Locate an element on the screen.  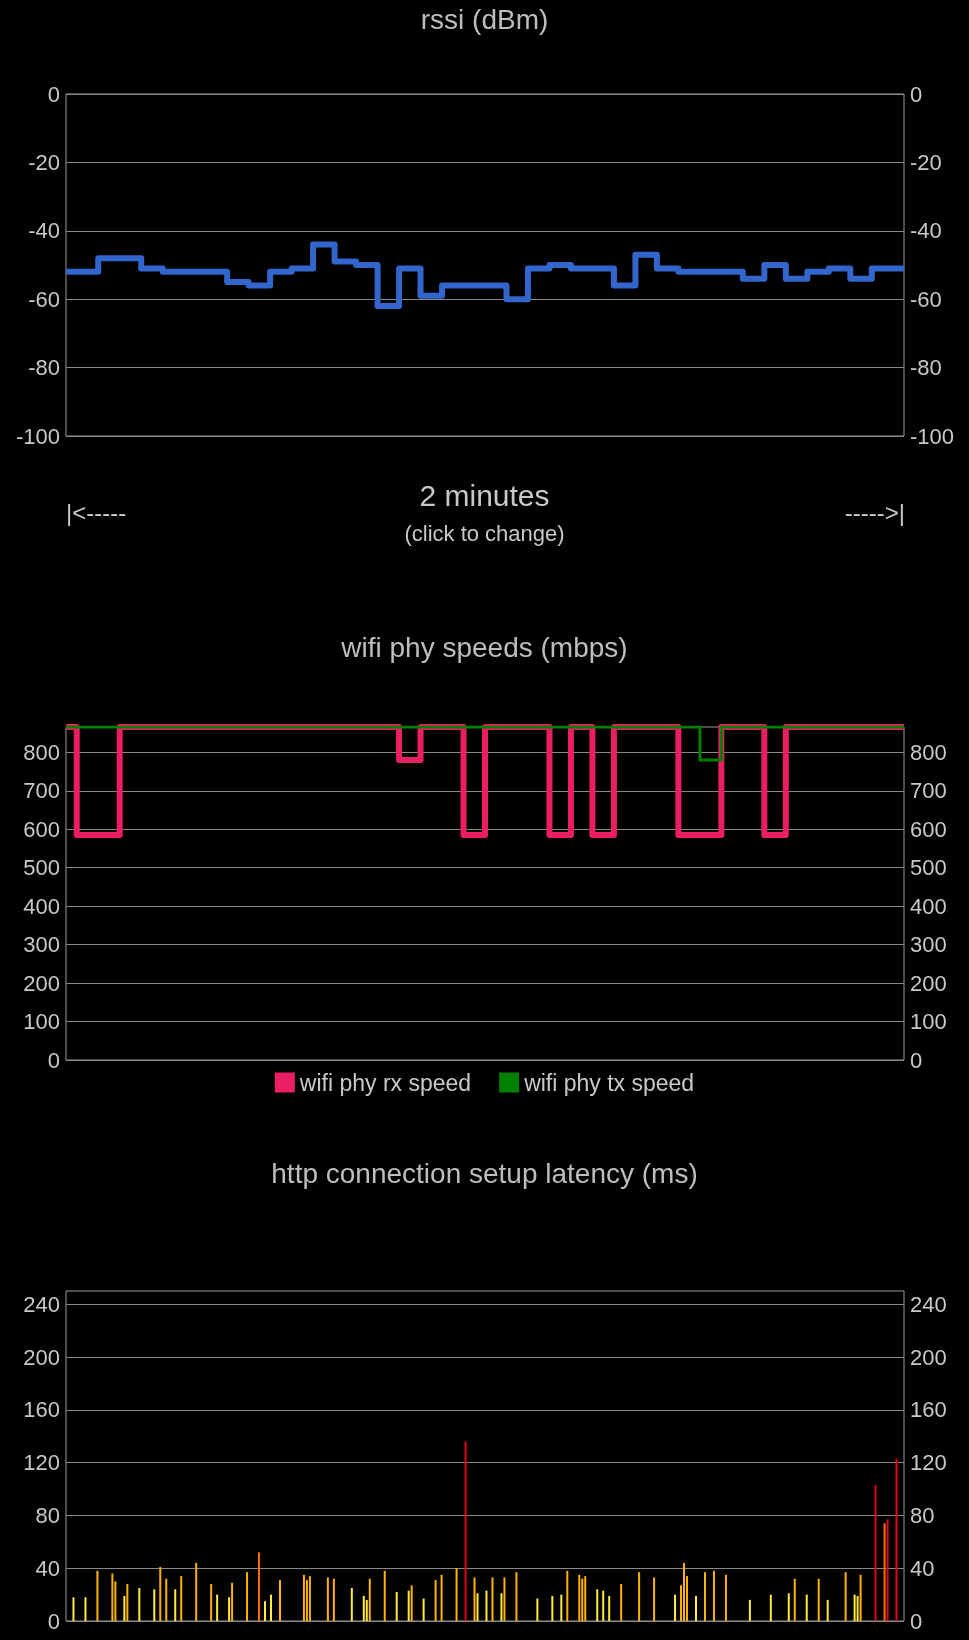
y-tick-label: 240 is located at coordinates (41, 1304).